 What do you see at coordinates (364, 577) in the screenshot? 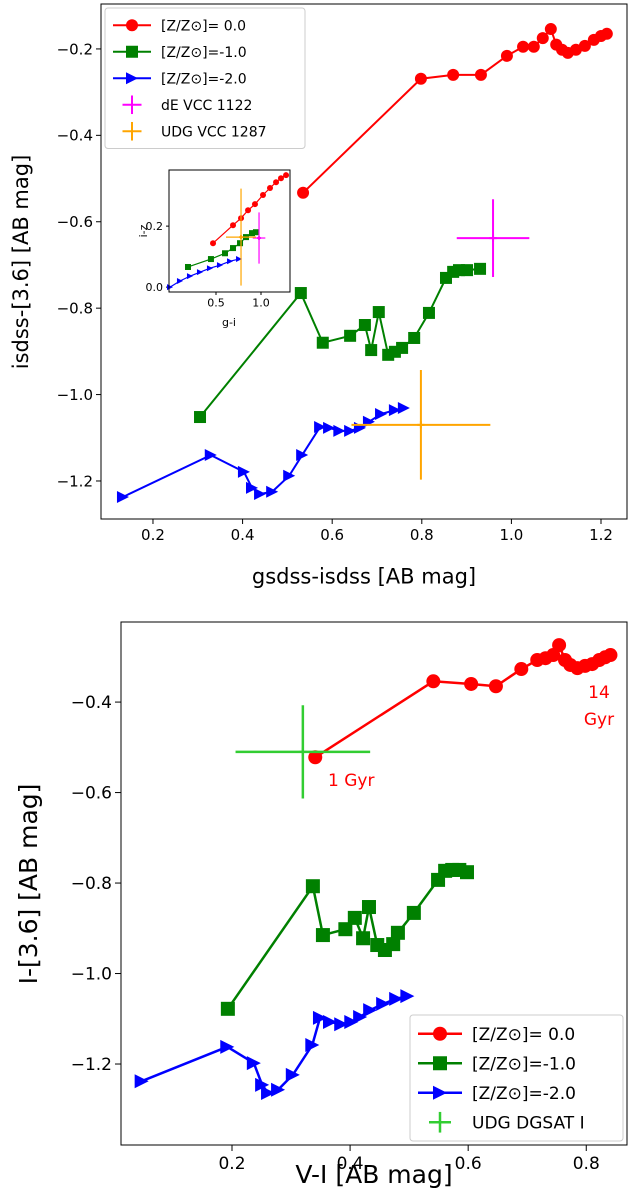
I see `x-axis-label: gsdss-isdss [AB mag]` at bounding box center [364, 577].